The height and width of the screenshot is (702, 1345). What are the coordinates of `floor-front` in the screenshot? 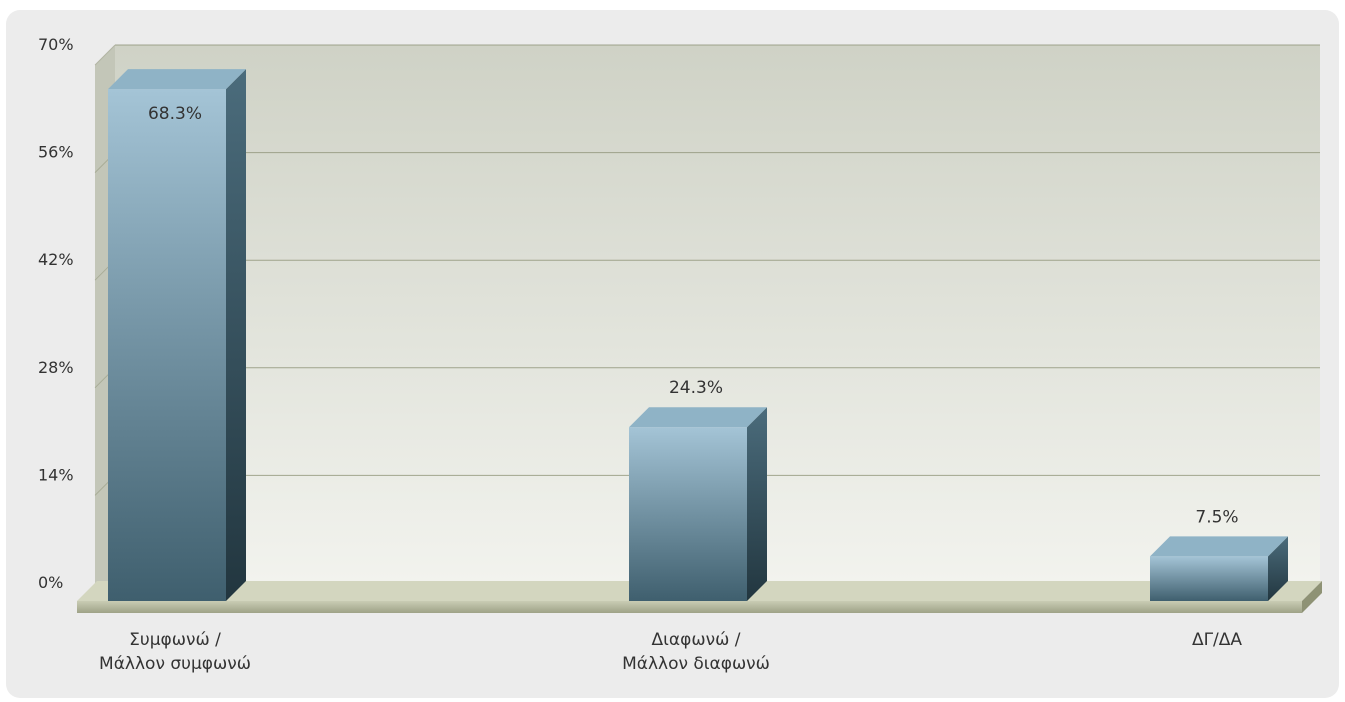 It's located at (689, 607).